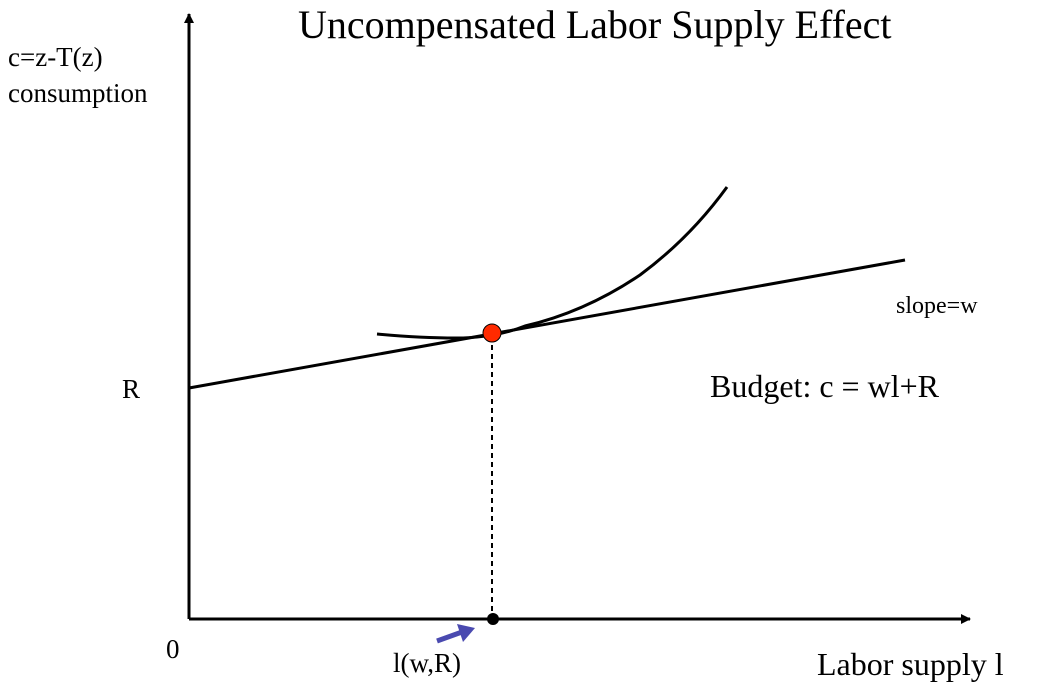 This screenshot has width=1062, height=691. Describe the element at coordinates (55, 57) in the screenshot. I see `y-axis-label-line1: c=z-T(z)` at that location.